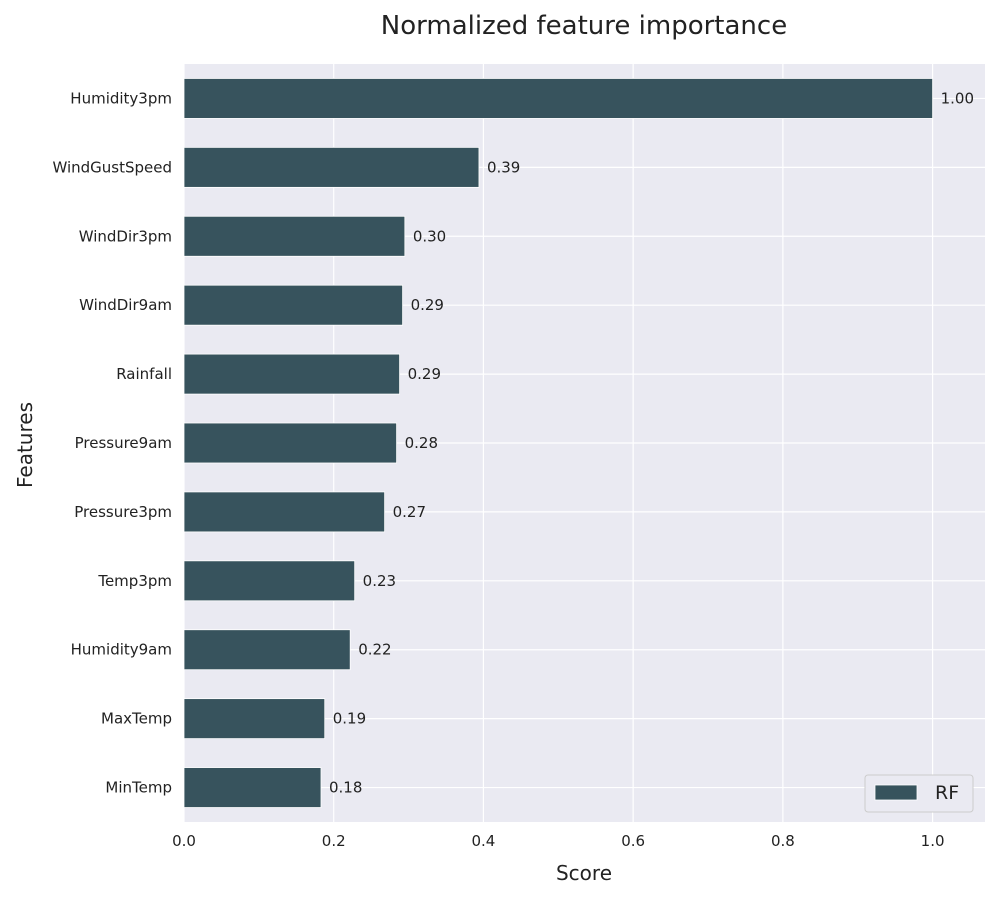 Image resolution: width=1000 pixels, height=900 pixels. What do you see at coordinates (284, 512) in the screenshot?
I see `bar-pressure3pm` at bounding box center [284, 512].